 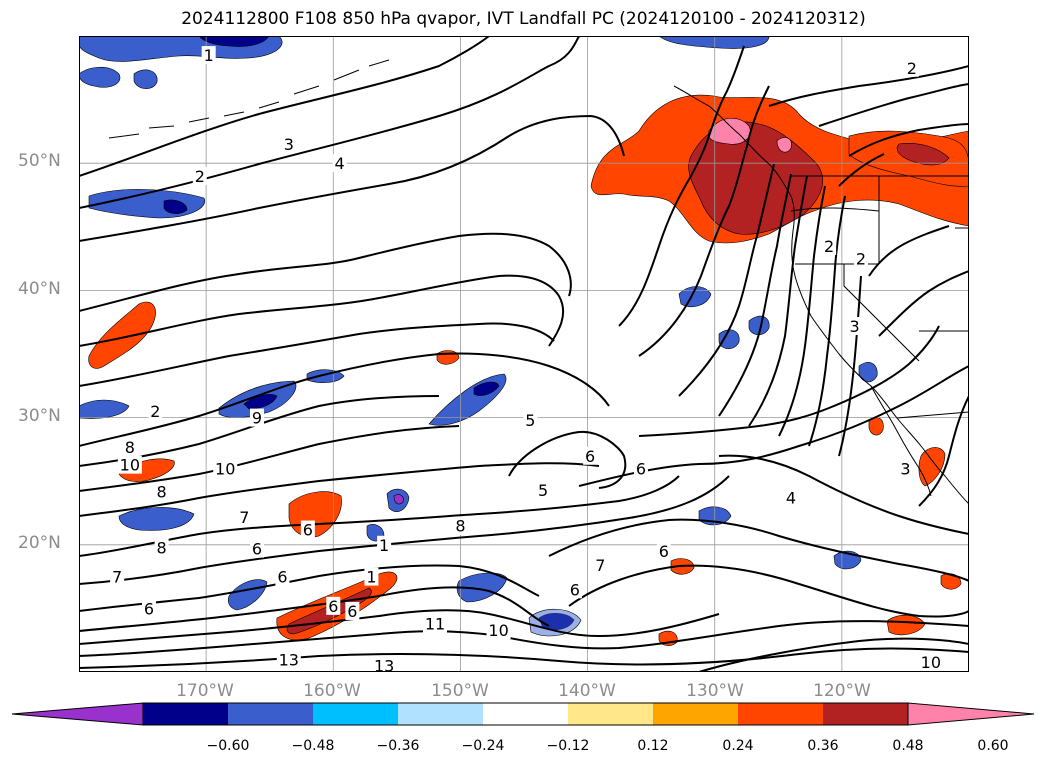 What do you see at coordinates (653, 746) in the screenshot?
I see `colorbar-tick-label: 0.12` at bounding box center [653, 746].